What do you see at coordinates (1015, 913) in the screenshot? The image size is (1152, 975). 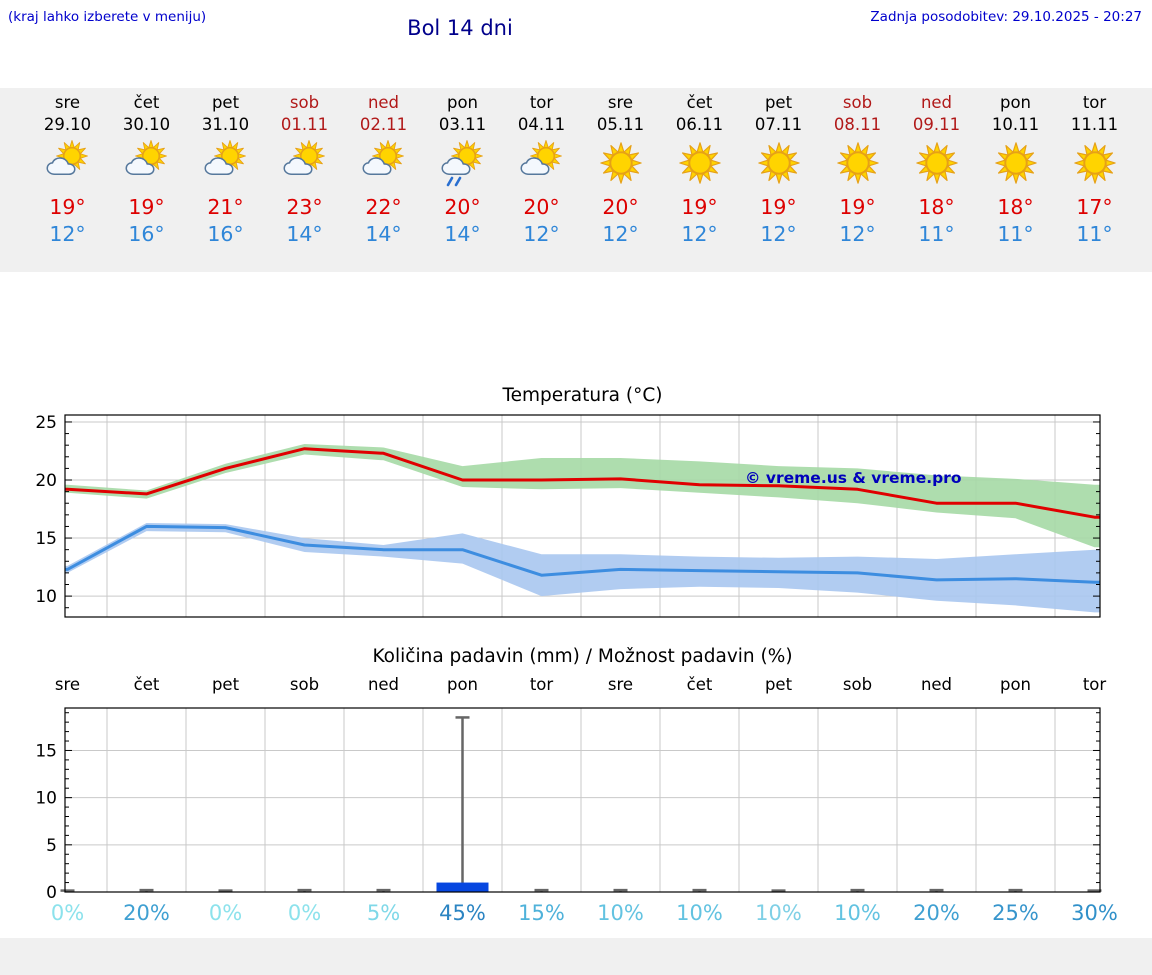 I see `precip-probability: 25%` at bounding box center [1015, 913].